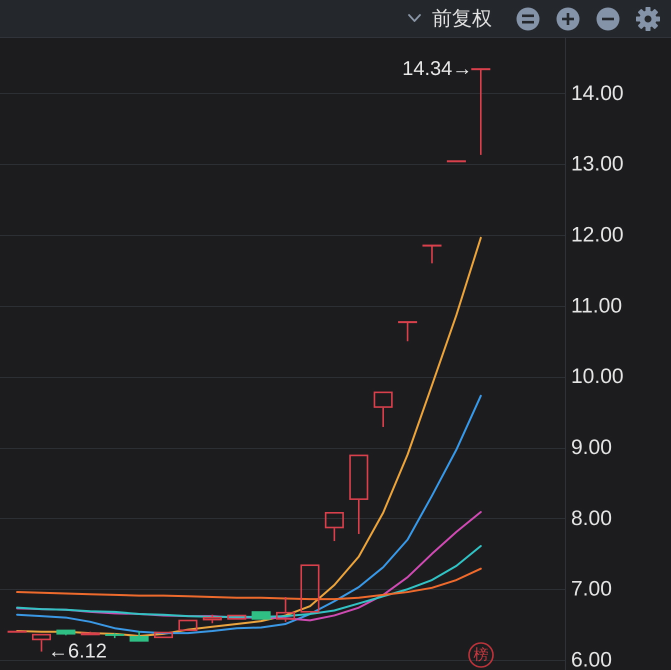  What do you see at coordinates (462, 19) in the screenshot?
I see `text: 前复权` at bounding box center [462, 19].